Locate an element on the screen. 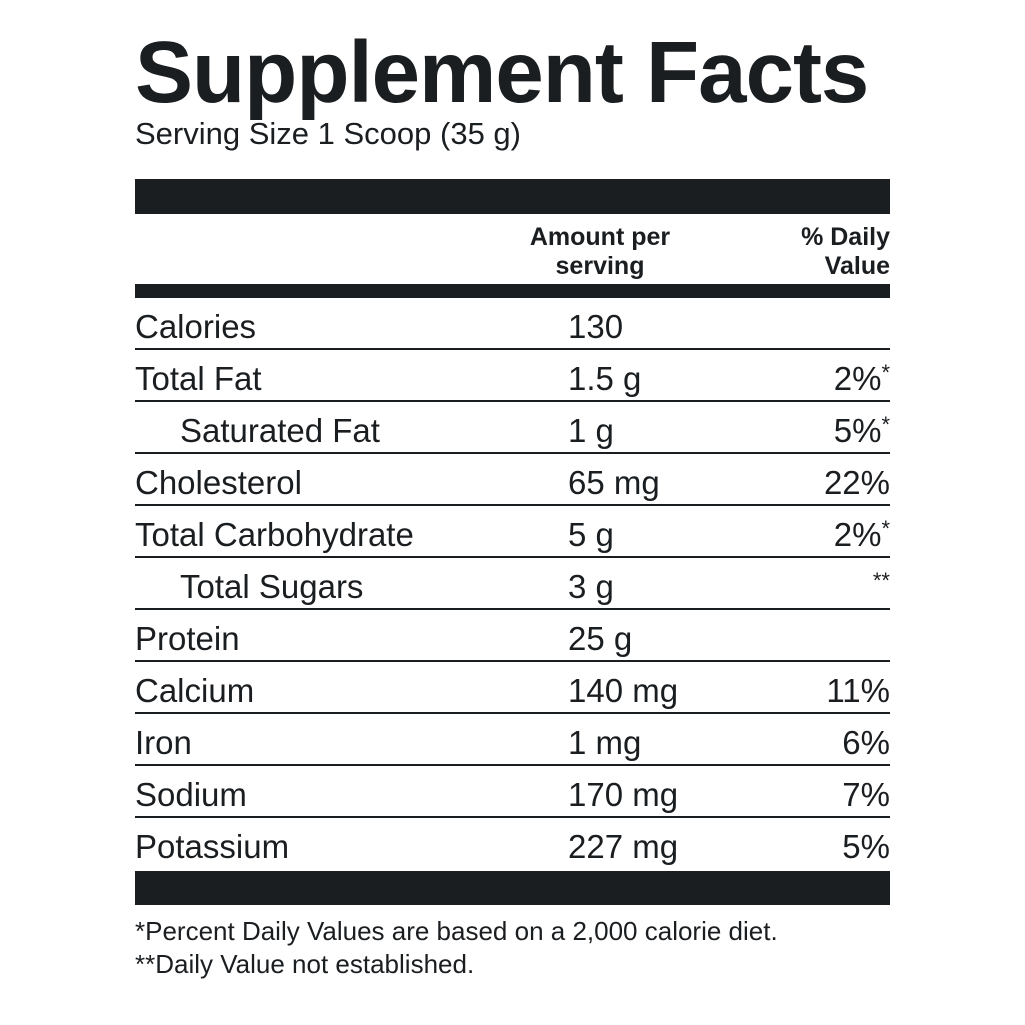 The height and width of the screenshot is (1025, 1025). nutrient-amount: 130 is located at coordinates (596, 326).